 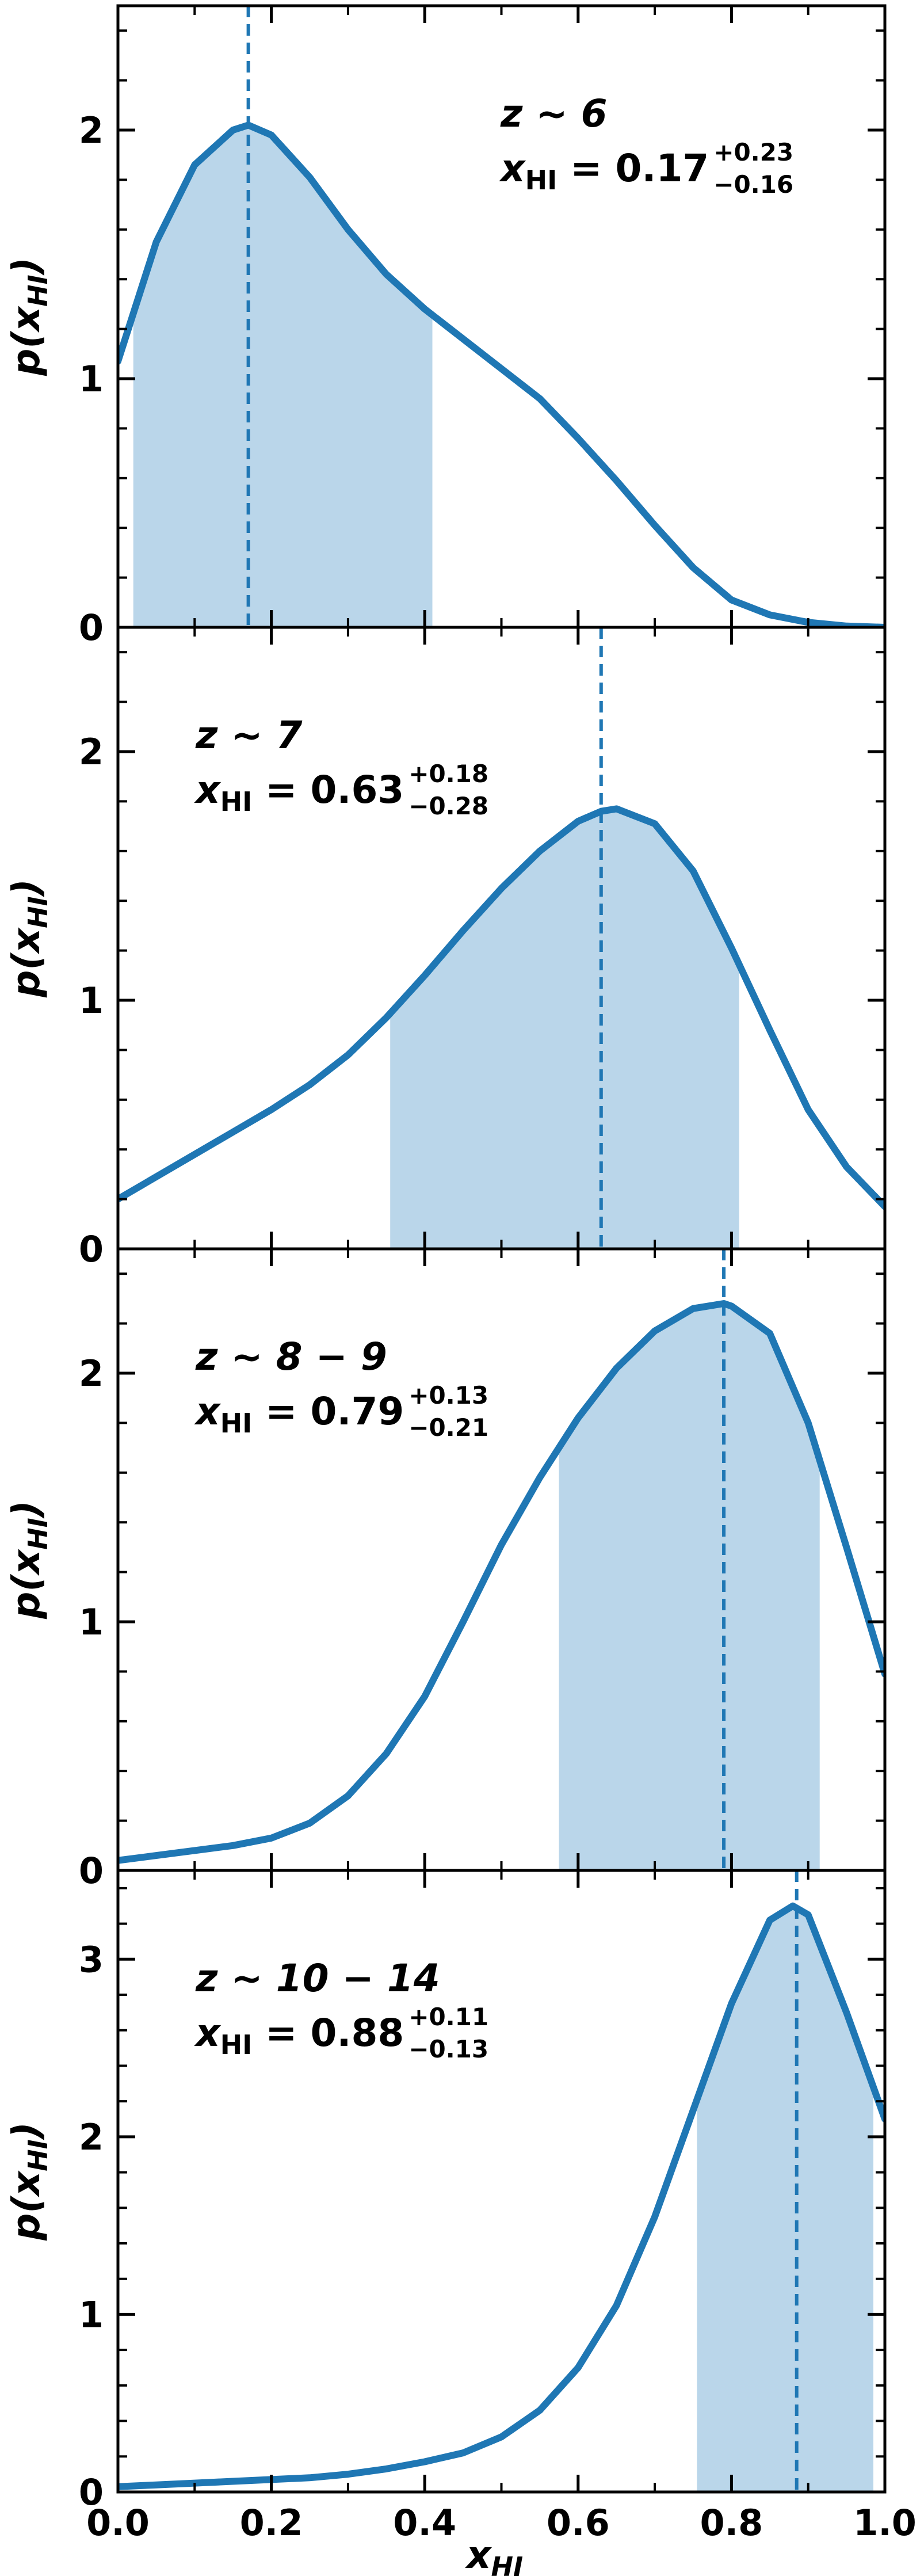 I want to click on x-axis-label-main: x, so click(x=478, y=2554).